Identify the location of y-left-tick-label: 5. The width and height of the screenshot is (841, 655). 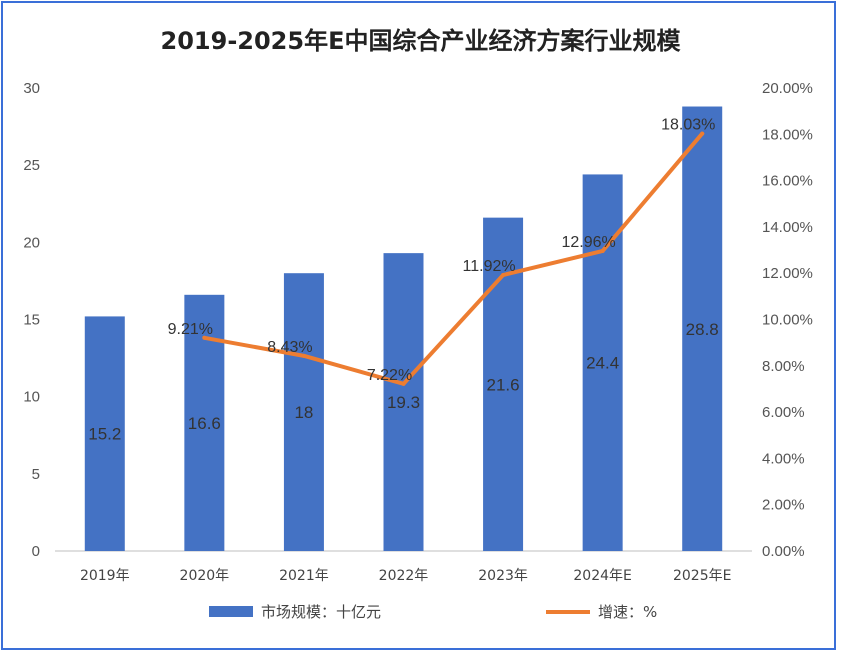
(36, 474).